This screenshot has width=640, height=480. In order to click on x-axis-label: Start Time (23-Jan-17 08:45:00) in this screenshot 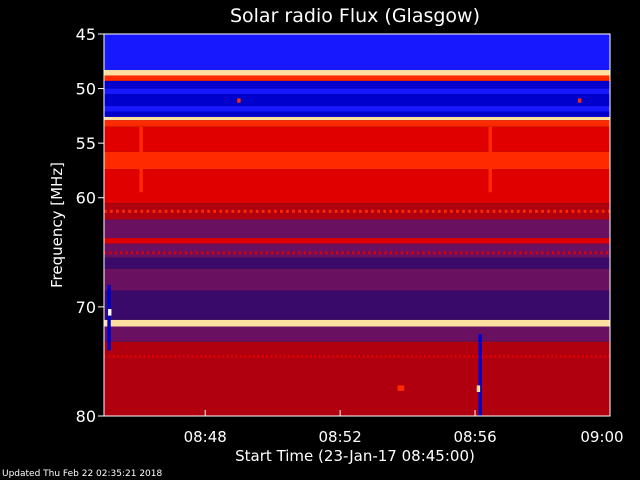, I will do `click(355, 456)`.